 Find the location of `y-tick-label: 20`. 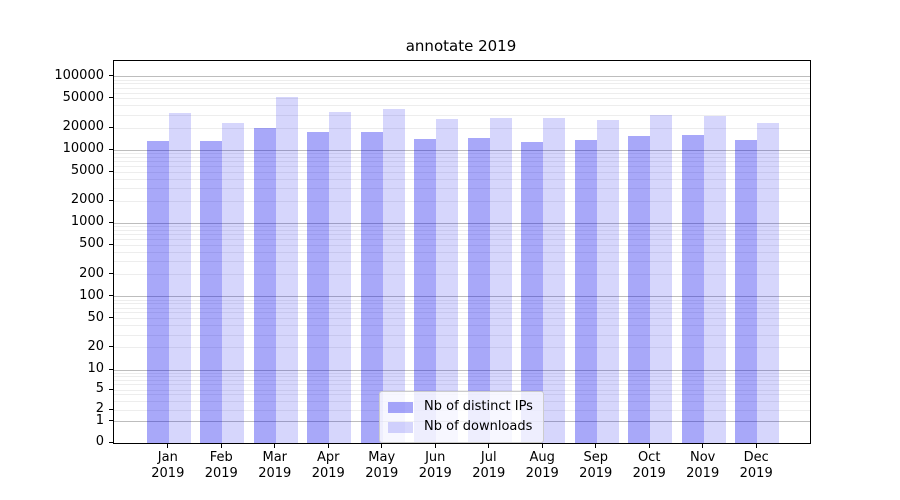

y-tick-label: 20 is located at coordinates (95, 346).